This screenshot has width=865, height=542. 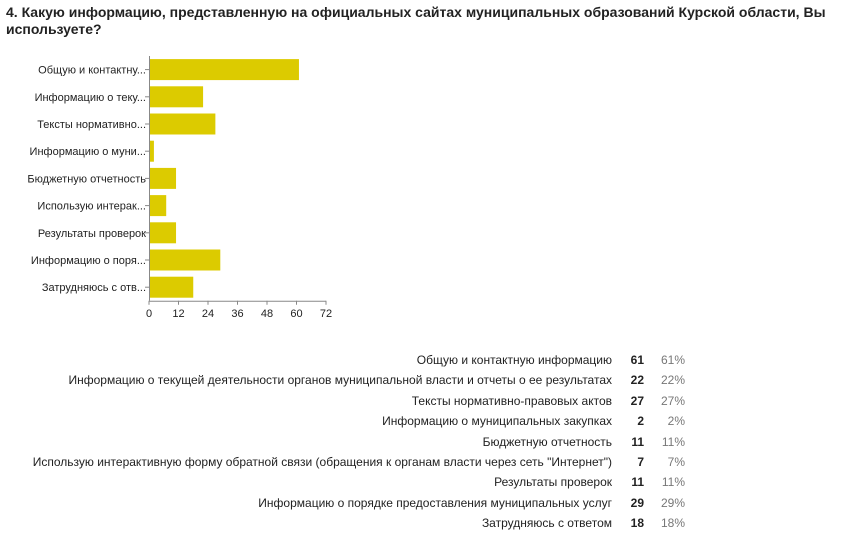 I want to click on table-row-label: Результаты проверок, so click(x=553, y=482).